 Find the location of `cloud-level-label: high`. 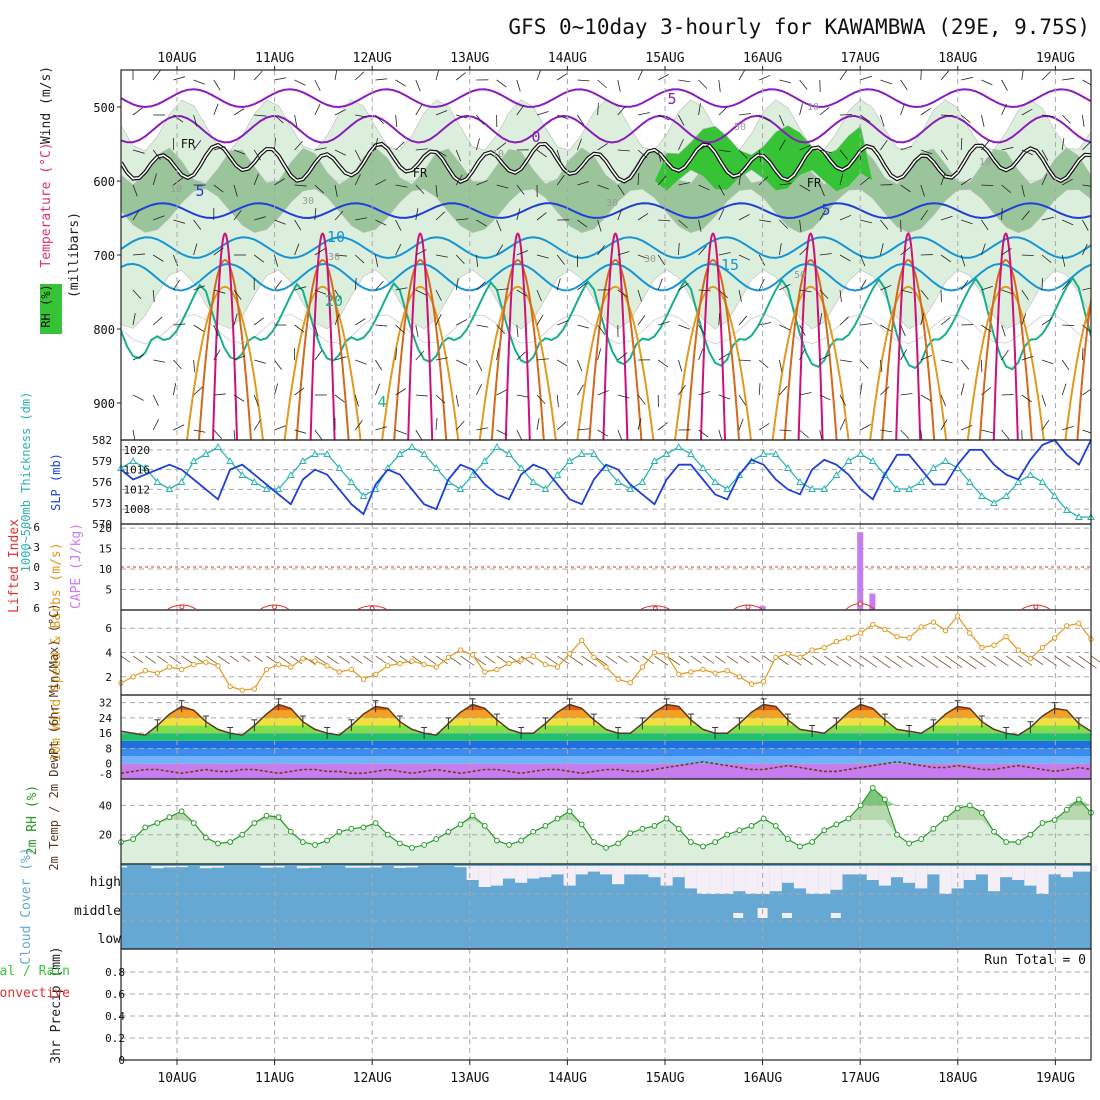

cloud-level-label: high is located at coordinates (105, 882).